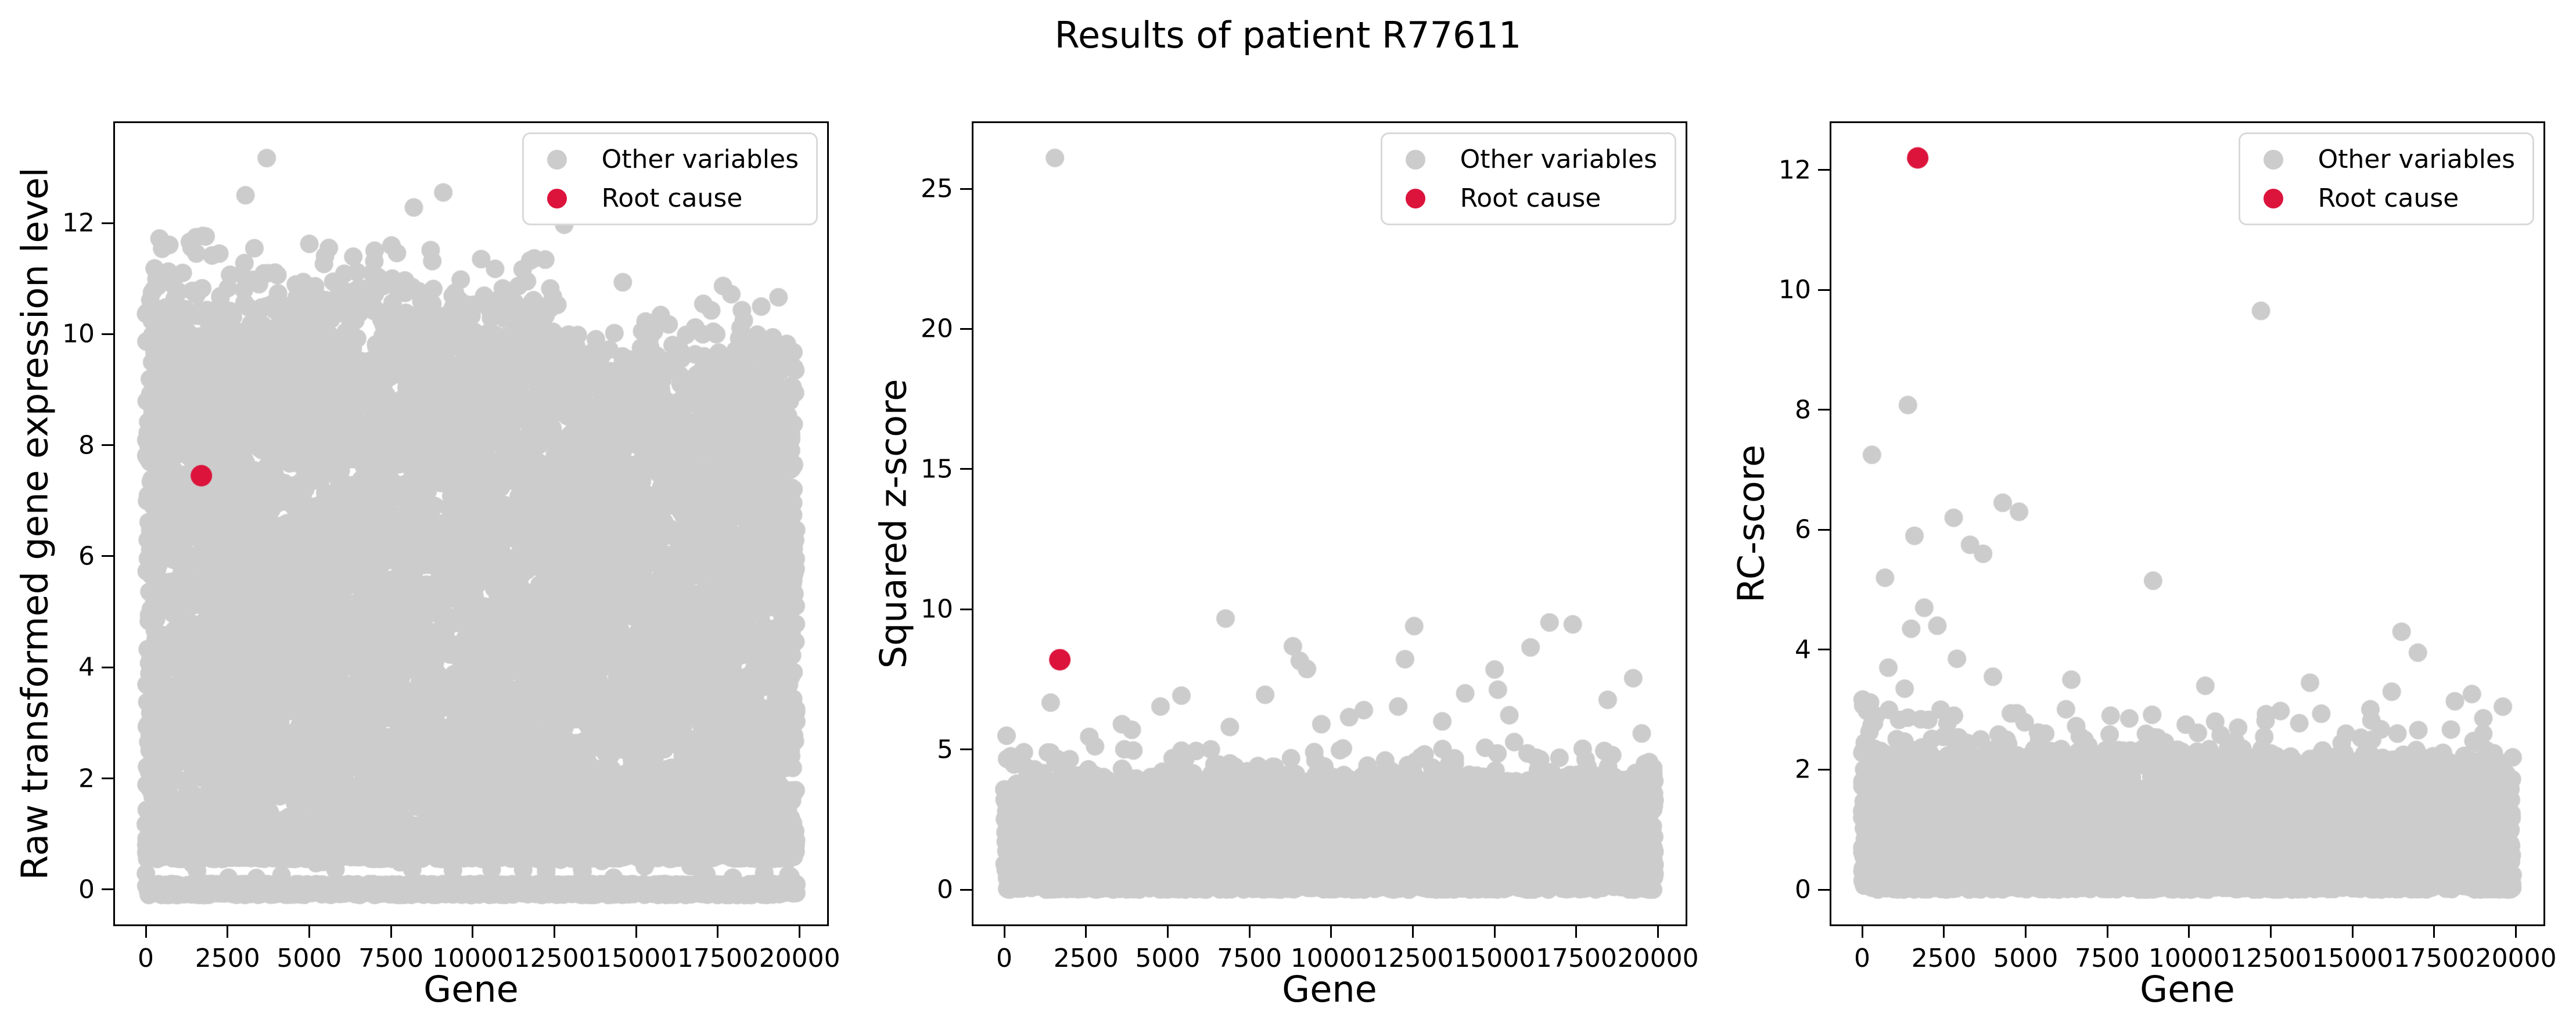 The width and height of the screenshot is (2576, 1033). Describe the element at coordinates (1803, 410) in the screenshot. I see `y-tick-label: 8` at that location.